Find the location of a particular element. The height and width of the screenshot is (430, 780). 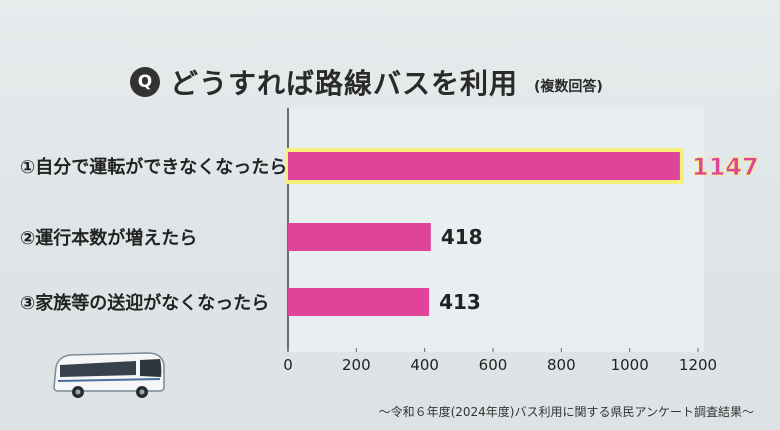

chart-title-row: Q どうすれば路線バスを利用 (複数回答) is located at coordinates (366, 82).